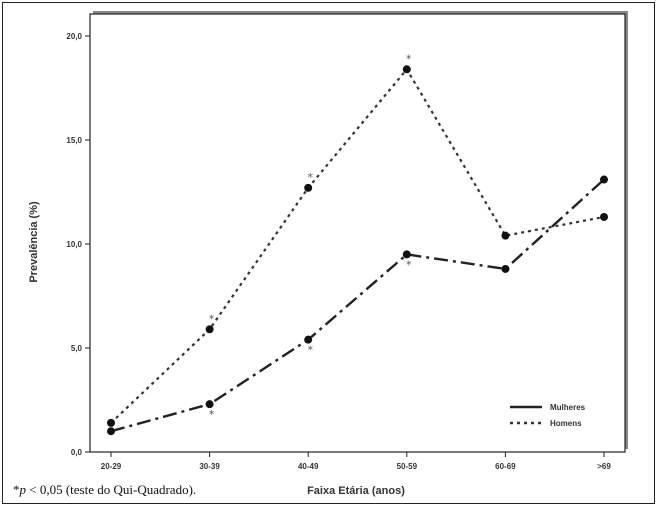 The image size is (659, 508). Describe the element at coordinates (505, 466) in the screenshot. I see `x-tick-label: 60-69` at that location.